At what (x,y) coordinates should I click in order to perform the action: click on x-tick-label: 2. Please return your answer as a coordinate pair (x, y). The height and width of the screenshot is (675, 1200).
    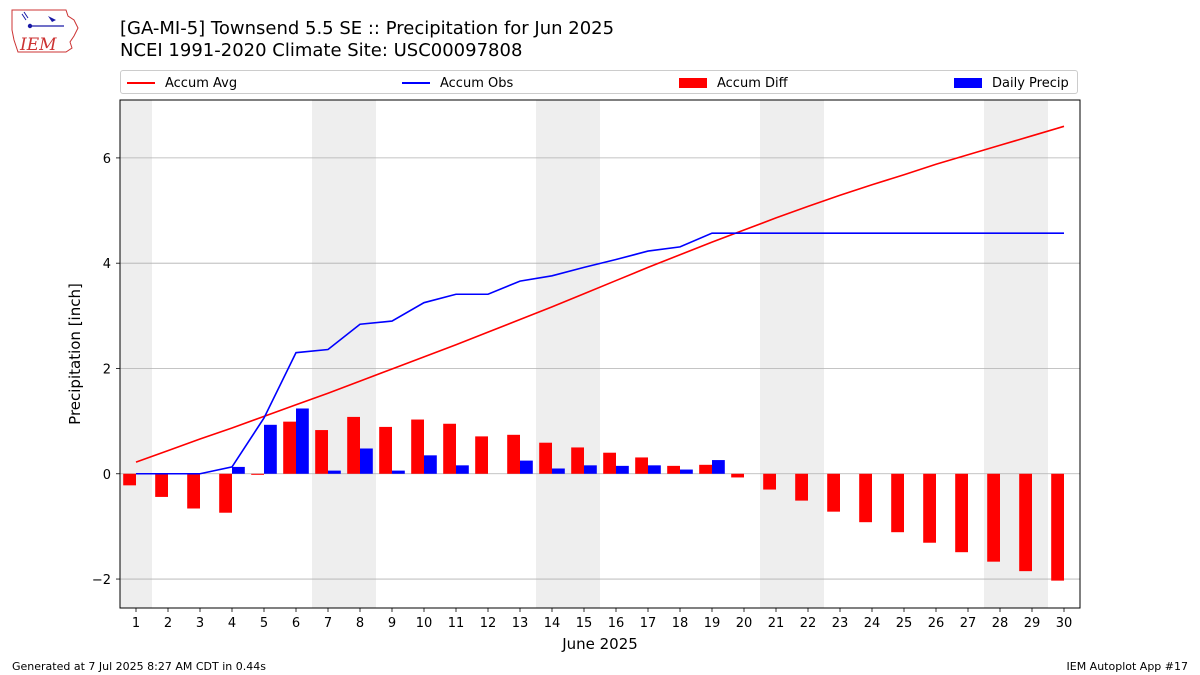
    Looking at the image, I should click on (168, 623).